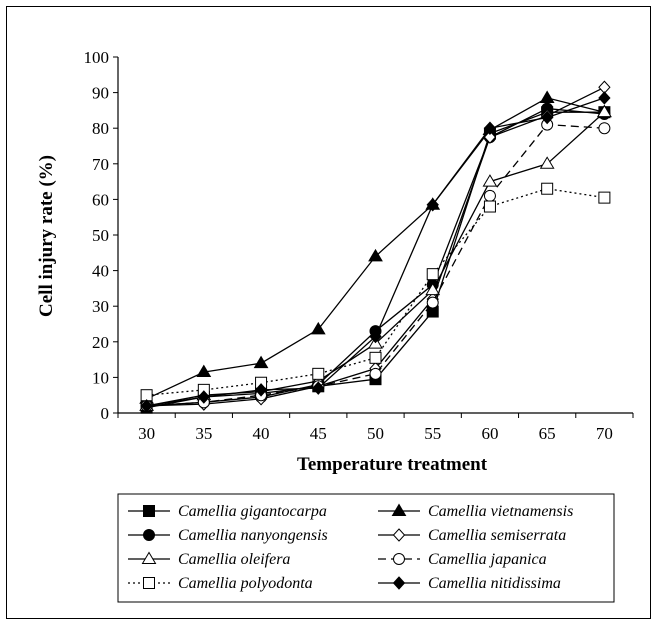 This screenshot has width=657, height=625. I want to click on legend-label: Camellia japanica, so click(487, 559).